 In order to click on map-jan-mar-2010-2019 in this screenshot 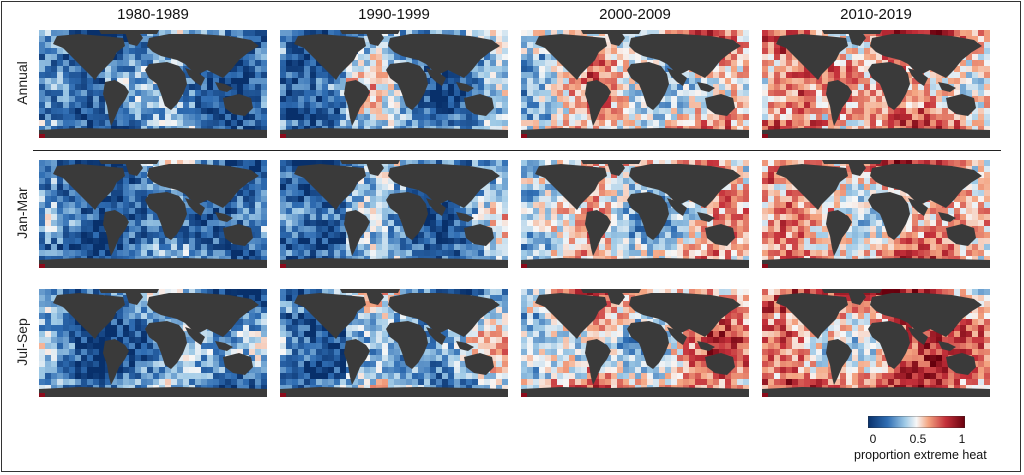, I will do `click(876, 214)`.